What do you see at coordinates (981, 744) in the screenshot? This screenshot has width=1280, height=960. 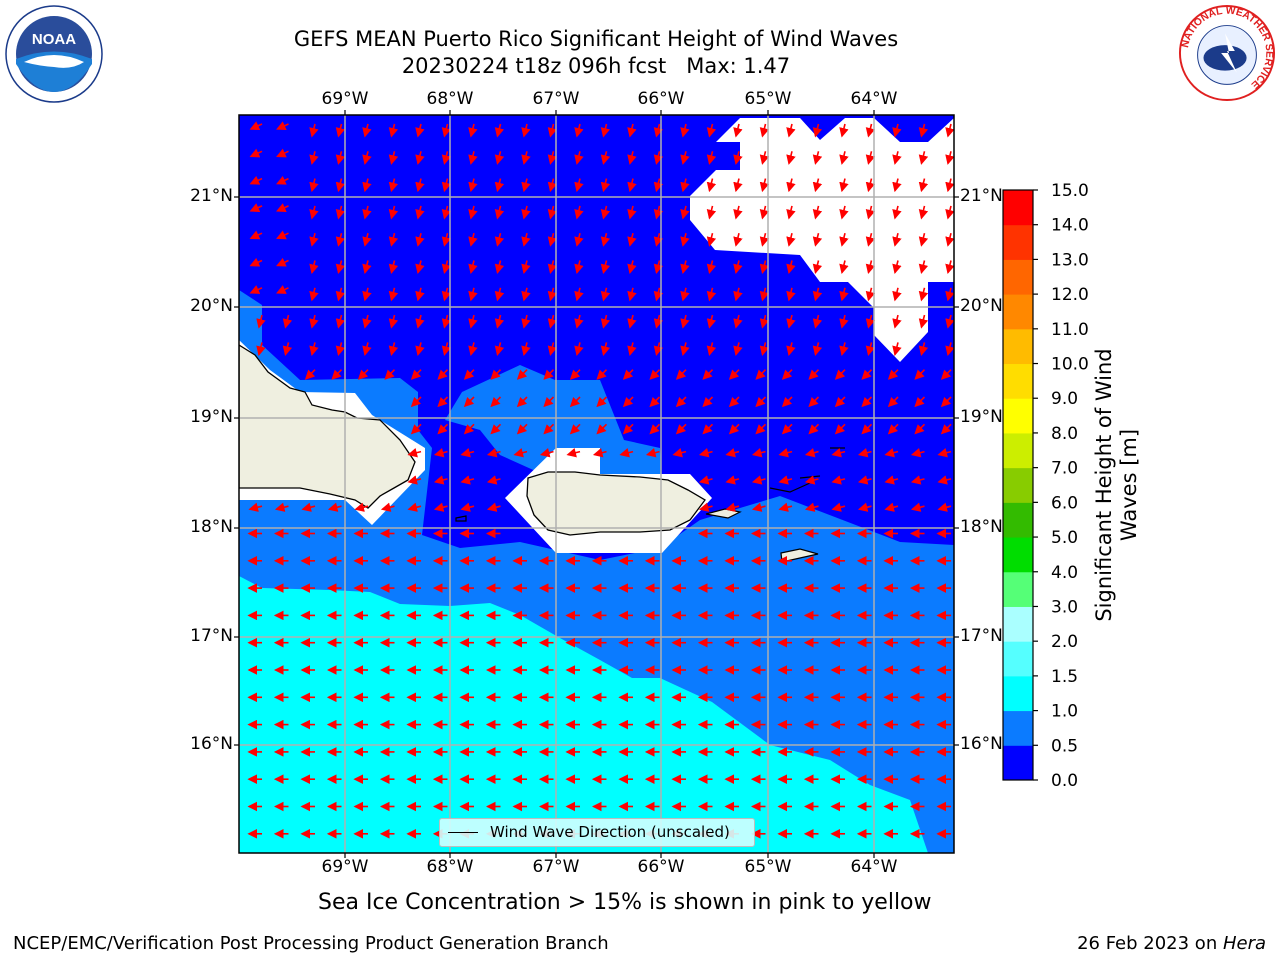 I see `lat-label-right: 16°N` at bounding box center [981, 744].